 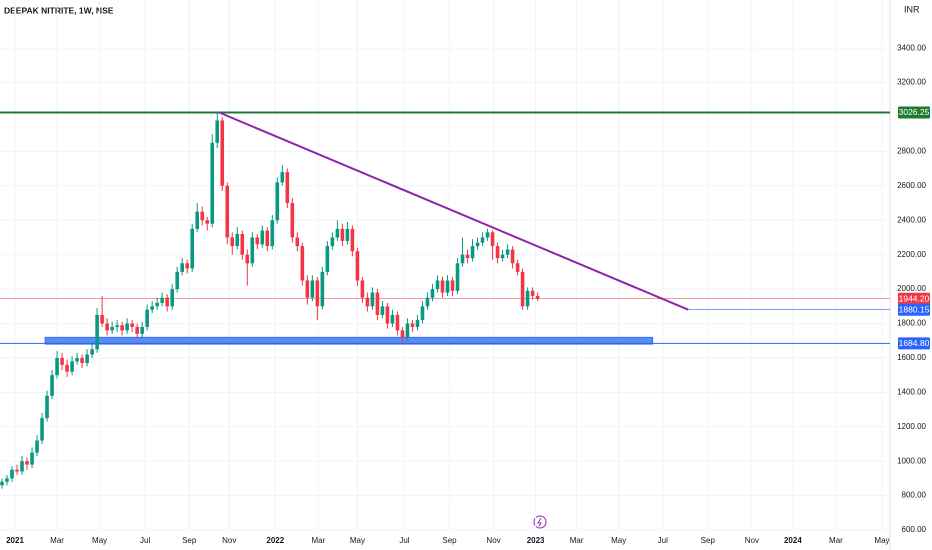 I want to click on replay-icon, so click(x=540, y=522).